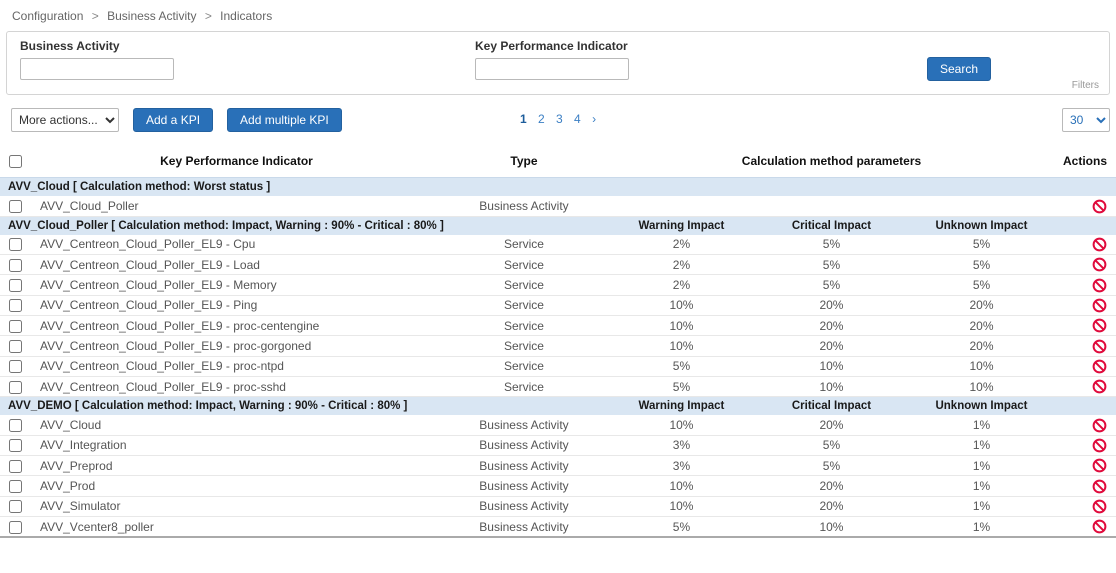 This screenshot has width=1116, height=573. What do you see at coordinates (236, 527) in the screenshot?
I see `kpi-name: AVV_Vcenter8_poller` at bounding box center [236, 527].